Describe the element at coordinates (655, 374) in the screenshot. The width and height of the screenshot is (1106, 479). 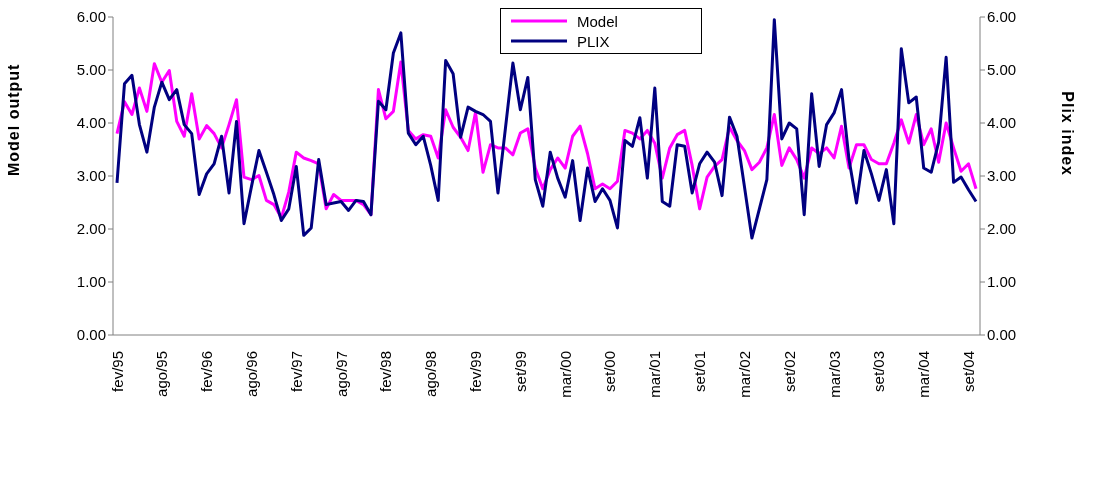
I see `x-tick-label: mar/01` at that location.